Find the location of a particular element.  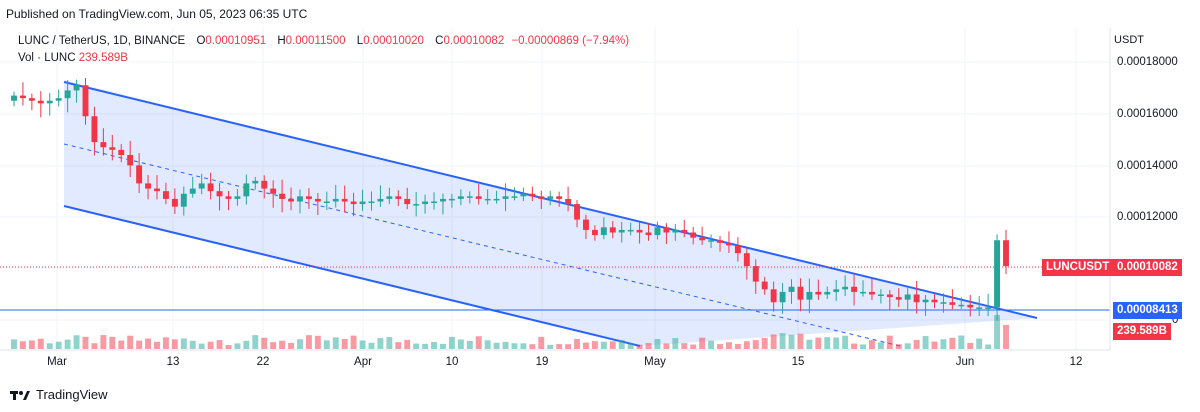

legend-open-value: 0.00010951 is located at coordinates (236, 41).